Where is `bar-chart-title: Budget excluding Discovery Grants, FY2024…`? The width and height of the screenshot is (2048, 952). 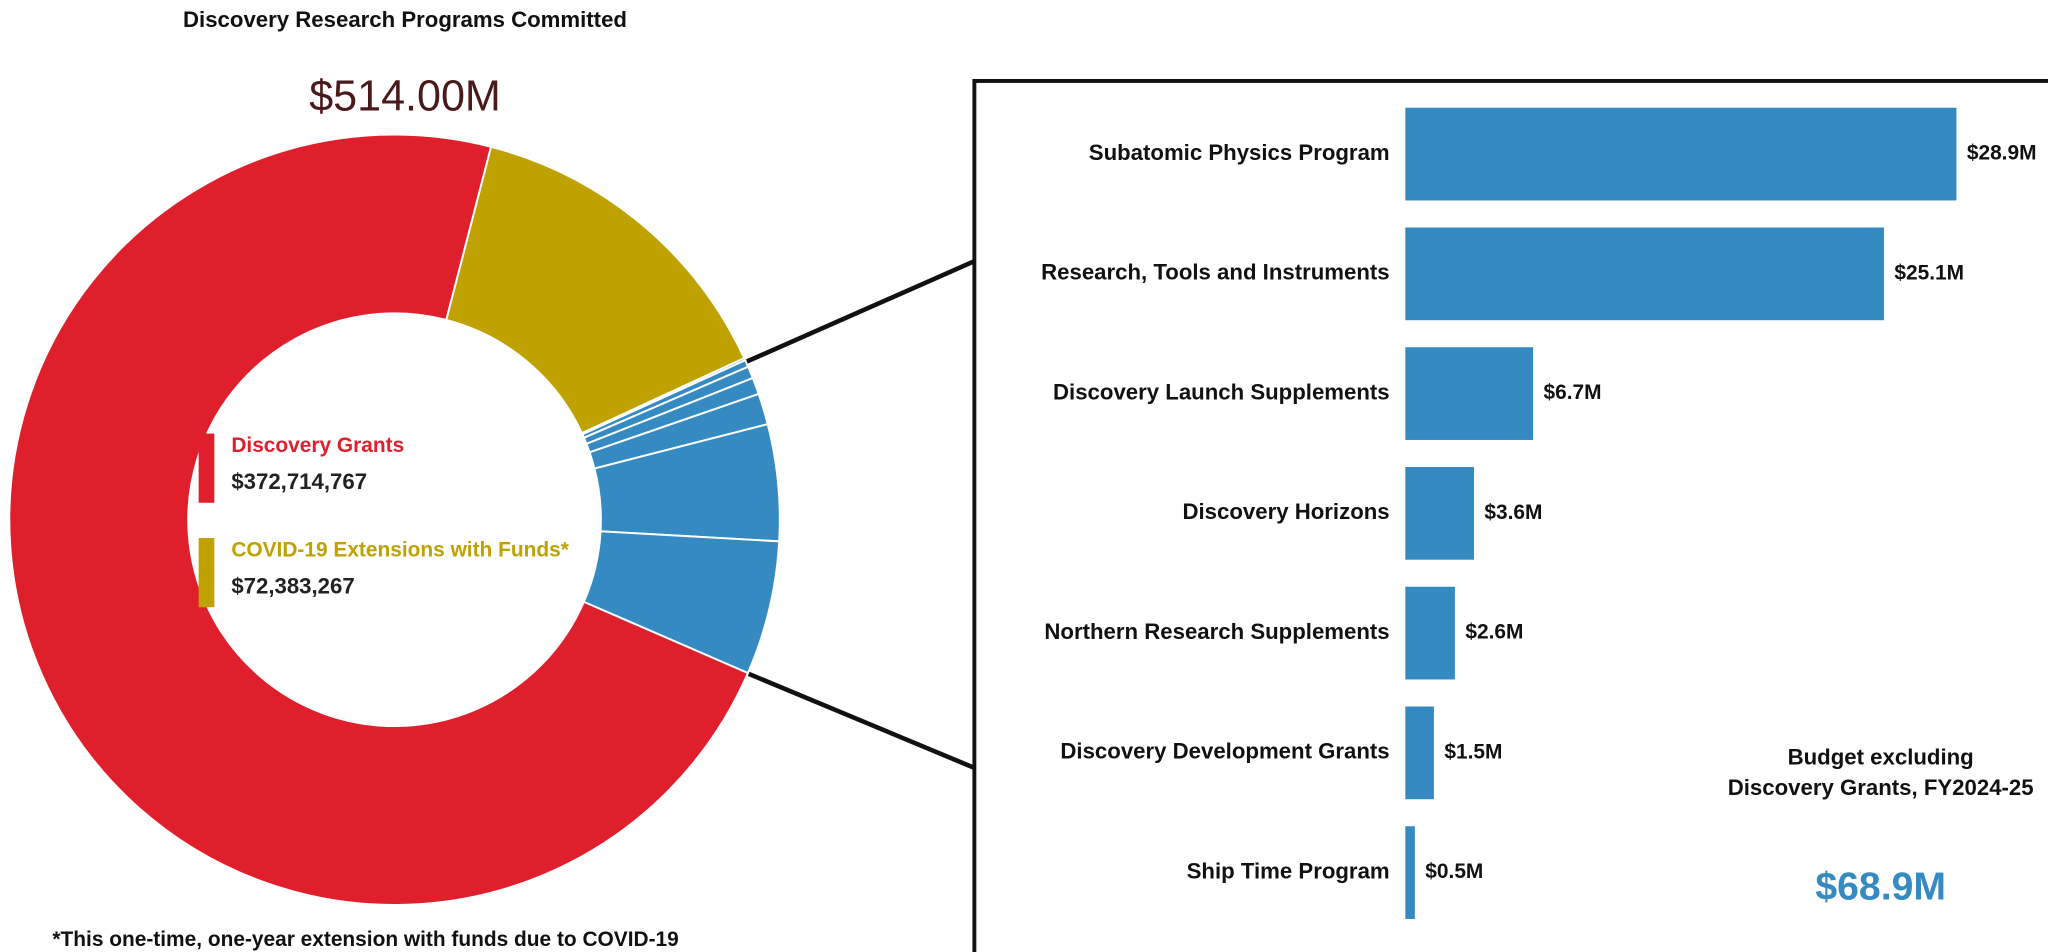
bar-chart-title: Budget excluding Discovery Grants, FY2024… is located at coordinates (1881, 772).